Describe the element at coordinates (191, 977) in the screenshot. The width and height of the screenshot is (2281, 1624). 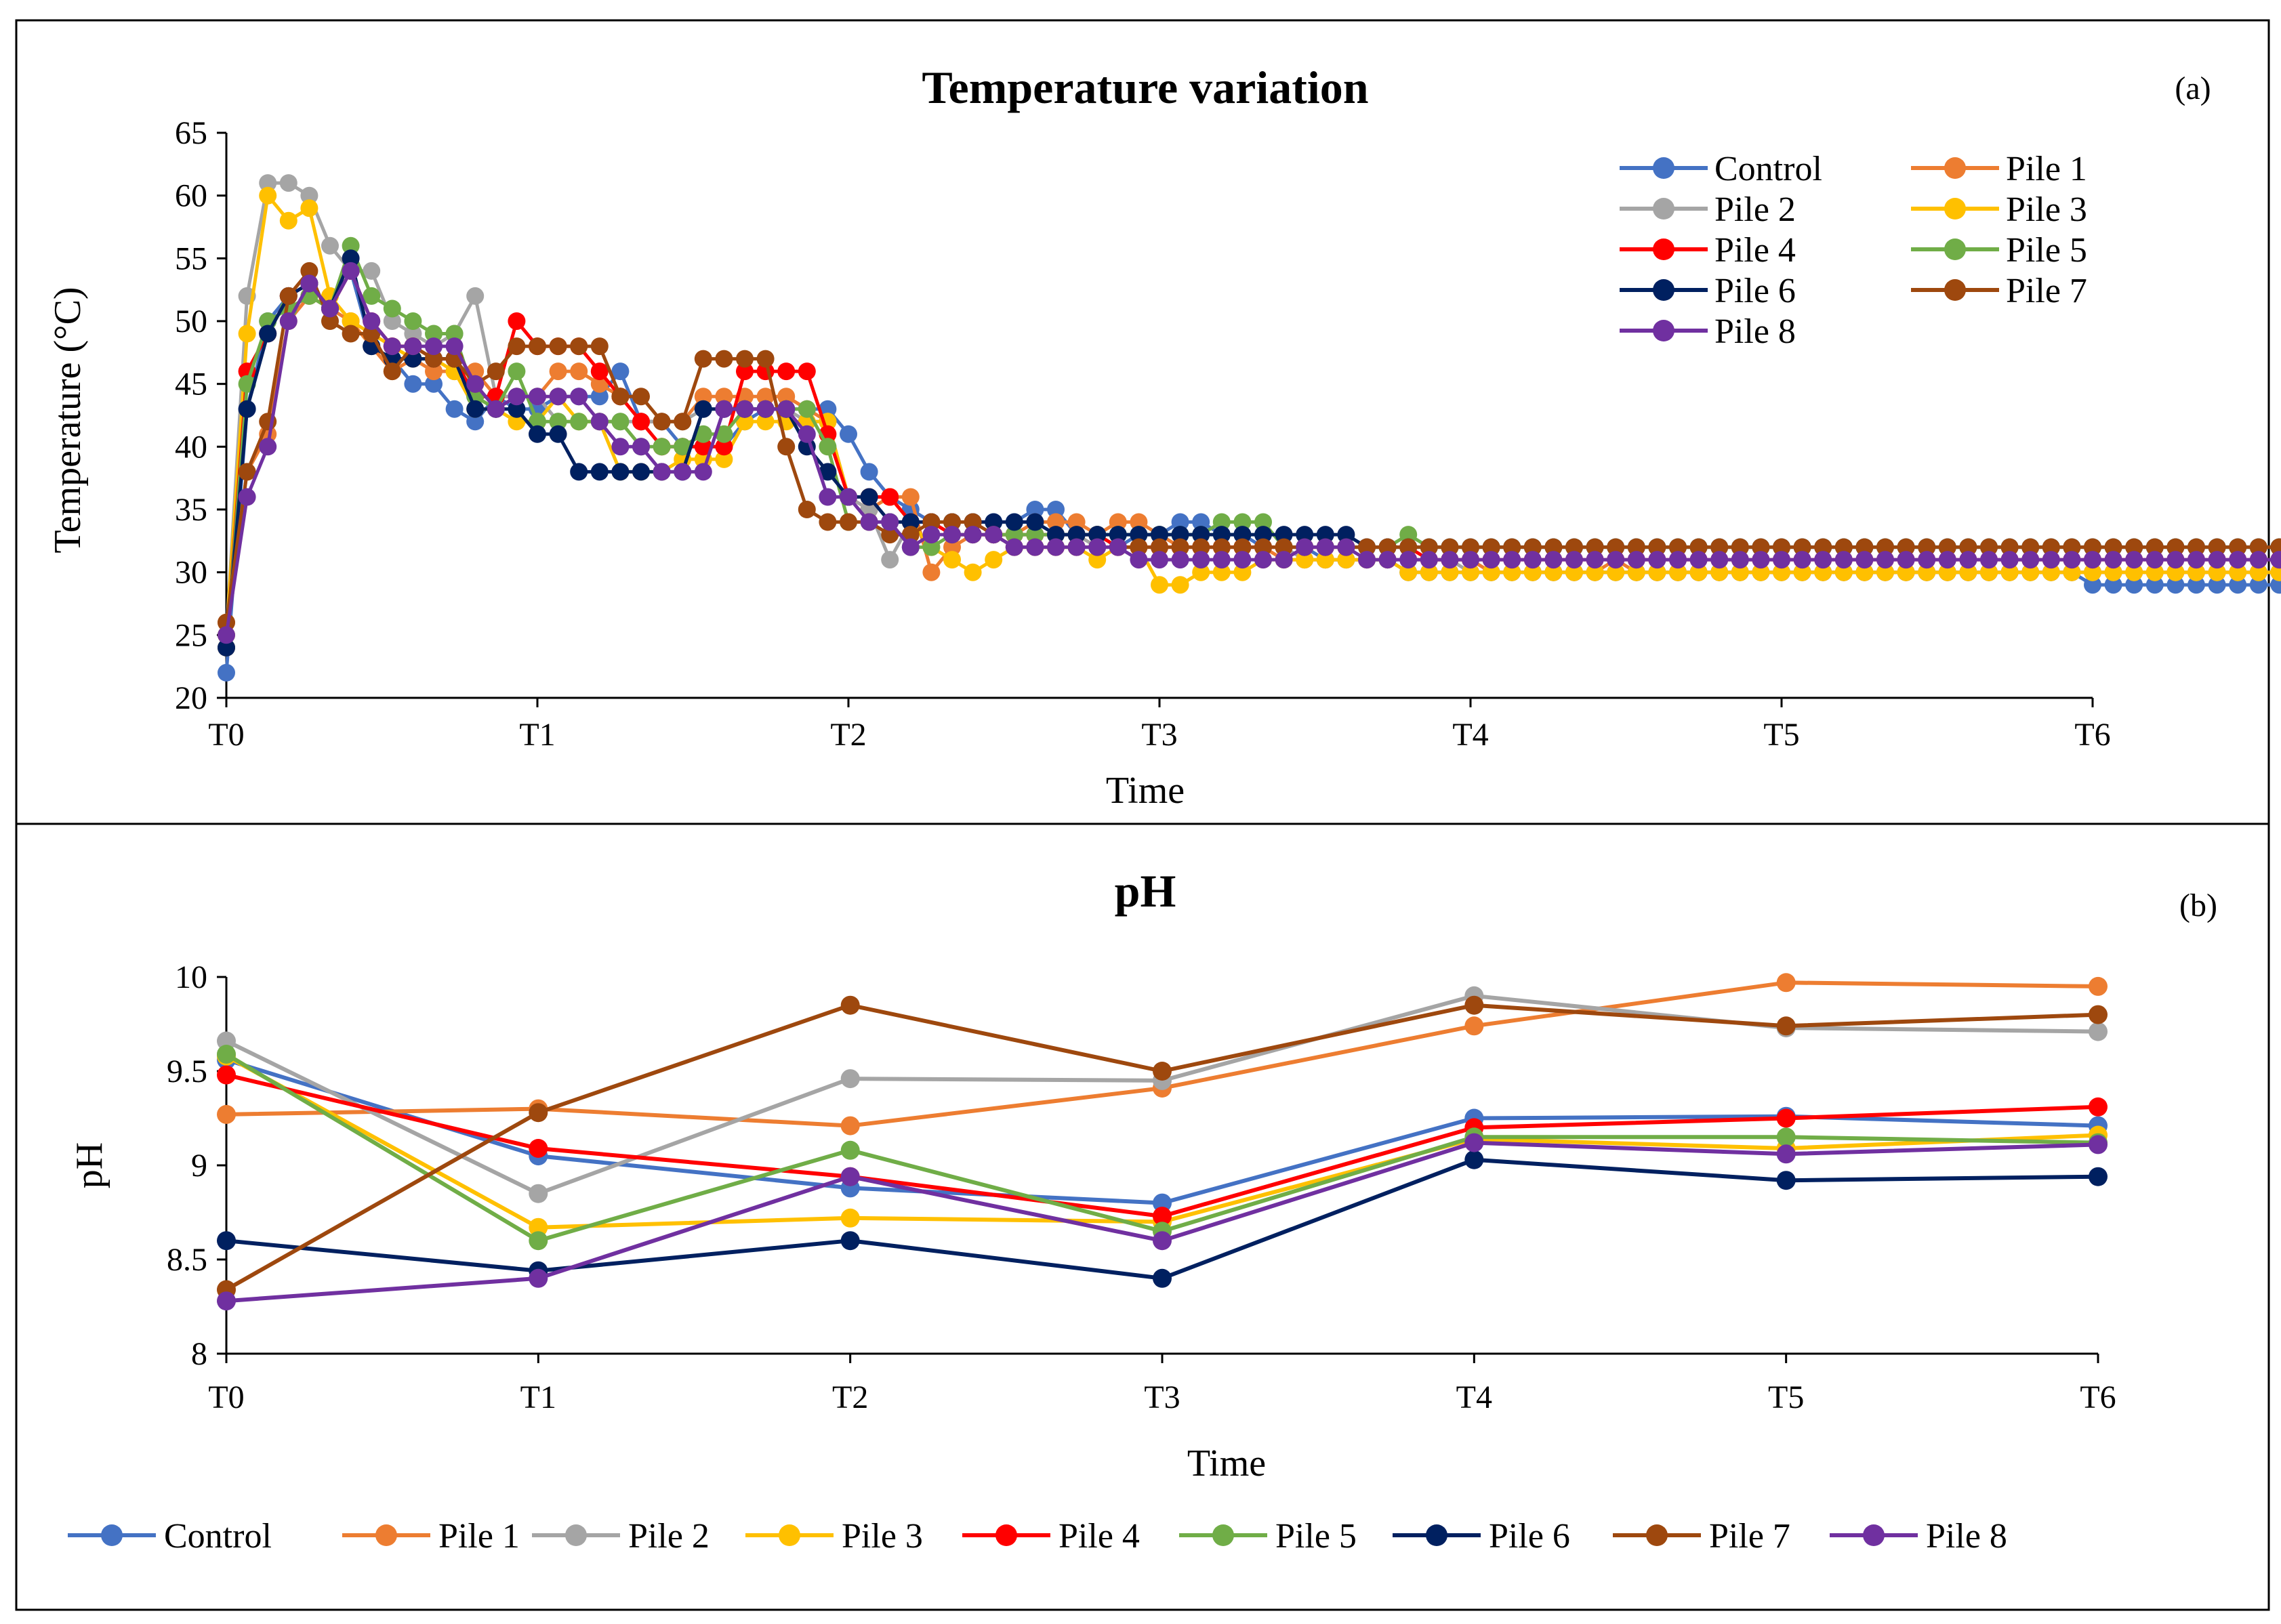
I see `chart-b-y-tick-label: 10` at that location.